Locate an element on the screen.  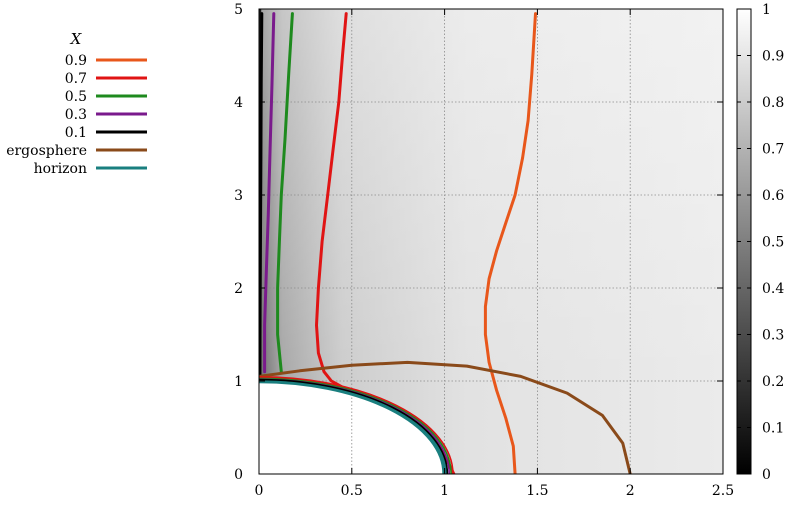
colorbar-tick-label: 0.8 is located at coordinates (773, 103).